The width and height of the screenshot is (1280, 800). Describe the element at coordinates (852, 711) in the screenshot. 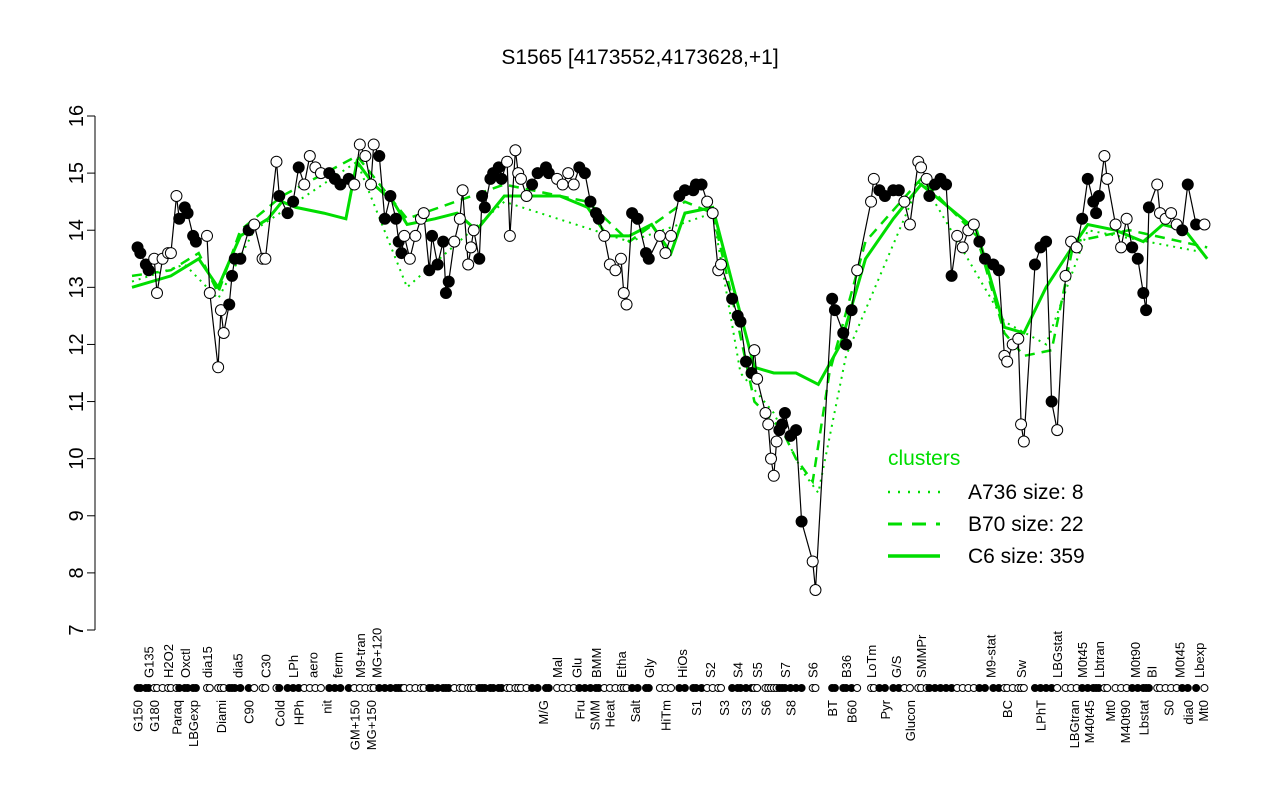

I see `x-label: B60` at that location.